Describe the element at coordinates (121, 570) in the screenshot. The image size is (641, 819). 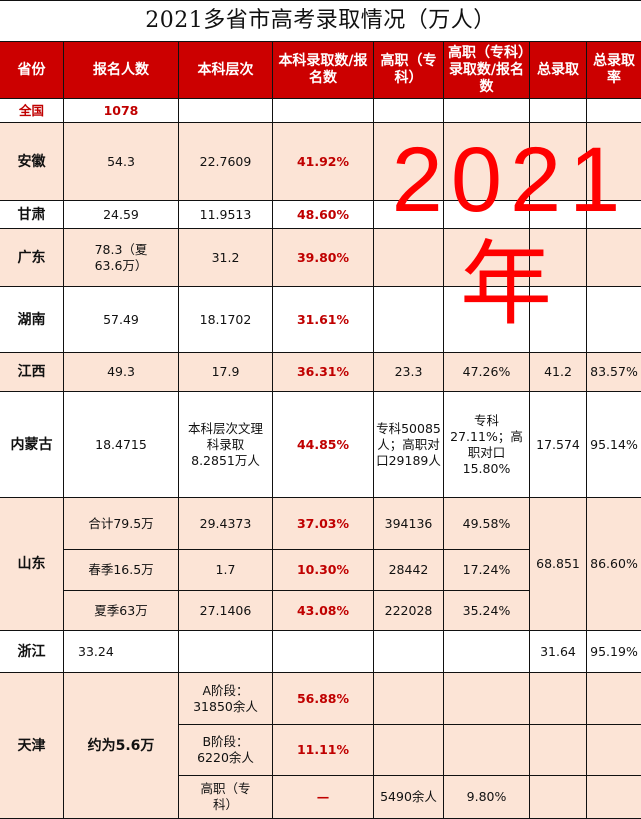
I see `applicants-cell: 春季16.5万` at that location.